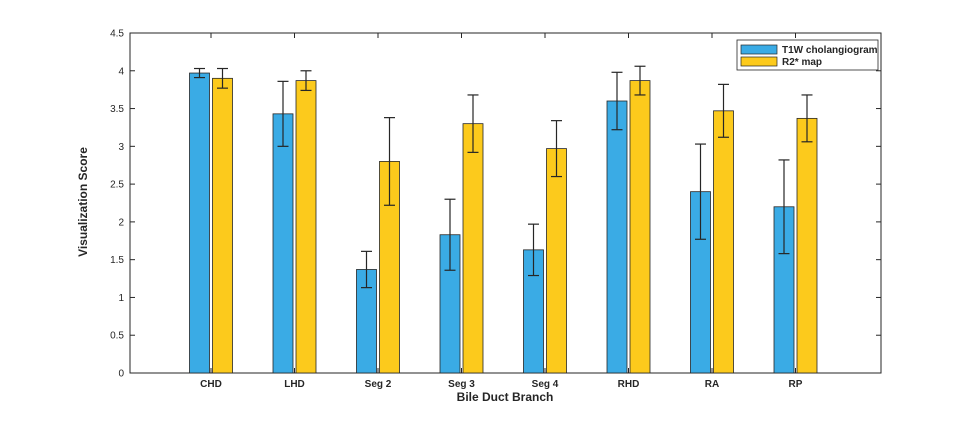 This screenshot has width=975, height=425. Describe the element at coordinates (378, 384) in the screenshot. I see `x-tick-label: Seg 2` at that location.